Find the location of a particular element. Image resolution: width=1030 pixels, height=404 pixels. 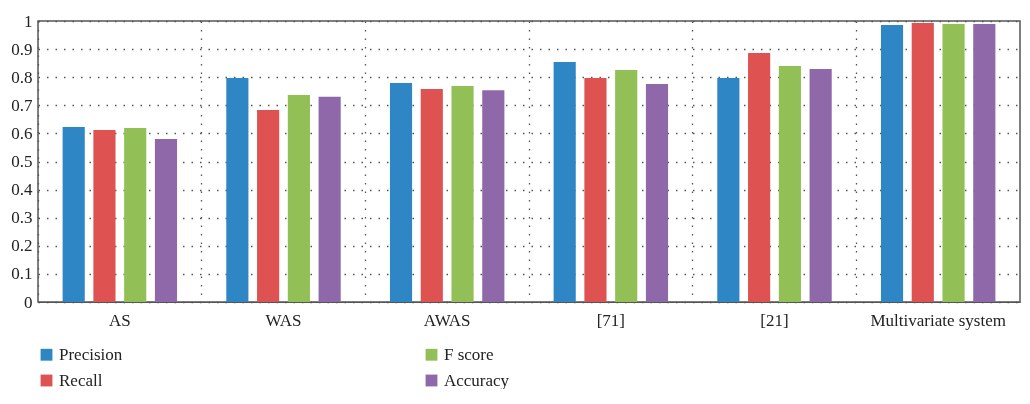

y-tick-label: 0.4 is located at coordinates (22, 190).